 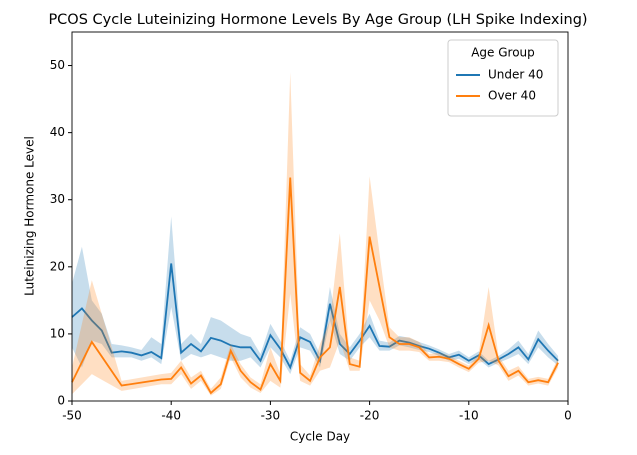 What do you see at coordinates (370, 416) in the screenshot?
I see `x-tick-label: -20` at bounding box center [370, 416].